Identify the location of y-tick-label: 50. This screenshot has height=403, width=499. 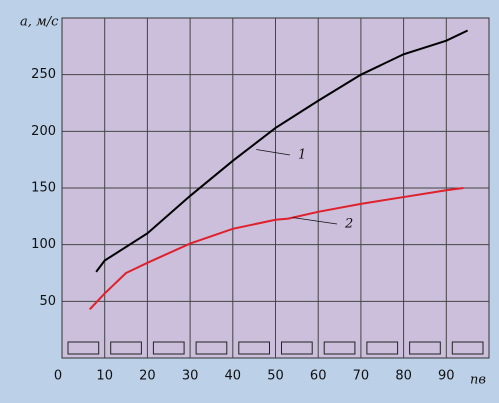
(47, 301).